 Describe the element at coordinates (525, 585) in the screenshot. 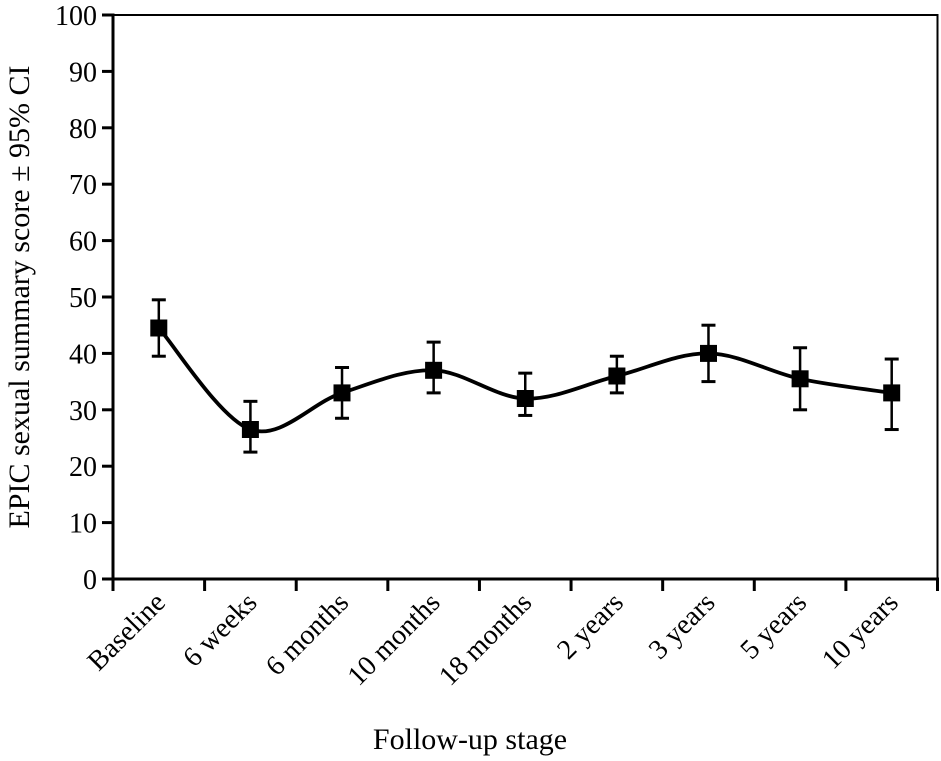

I see `x-axis-ticks` at that location.